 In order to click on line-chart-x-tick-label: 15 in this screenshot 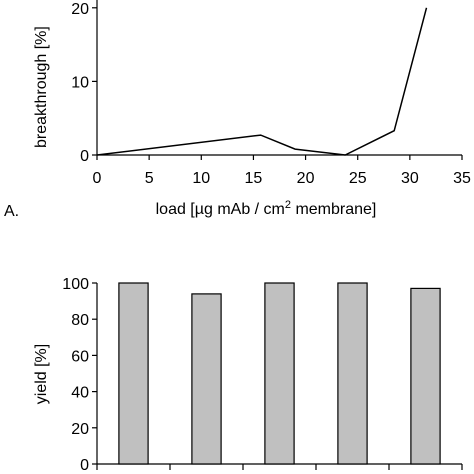, I will do `click(254, 178)`.